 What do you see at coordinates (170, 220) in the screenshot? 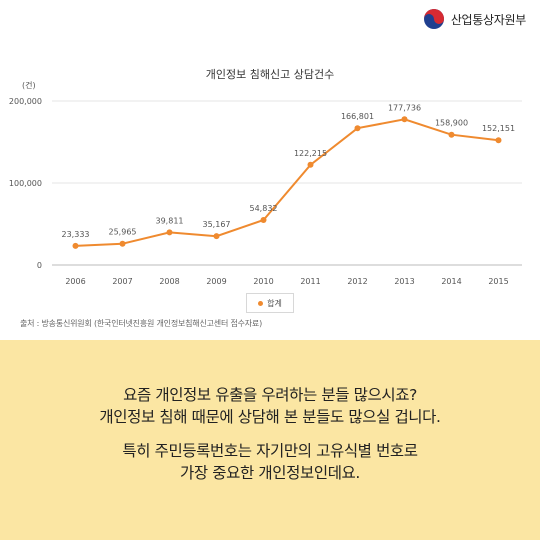
I see `data-label: 39,811` at bounding box center [170, 220].